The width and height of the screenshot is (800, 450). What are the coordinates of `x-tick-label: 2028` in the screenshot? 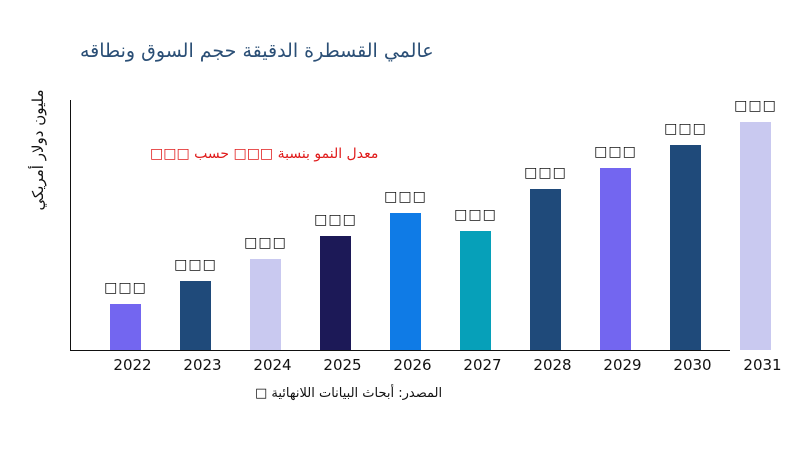 It's located at (552, 365).